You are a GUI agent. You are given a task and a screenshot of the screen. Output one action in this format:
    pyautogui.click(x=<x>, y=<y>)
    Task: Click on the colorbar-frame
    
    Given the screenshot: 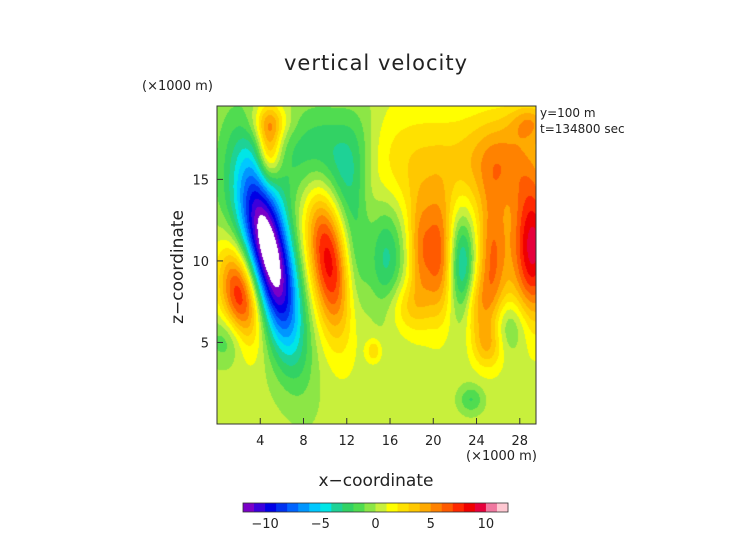 What is the action you would take?
    pyautogui.click(x=375, y=507)
    